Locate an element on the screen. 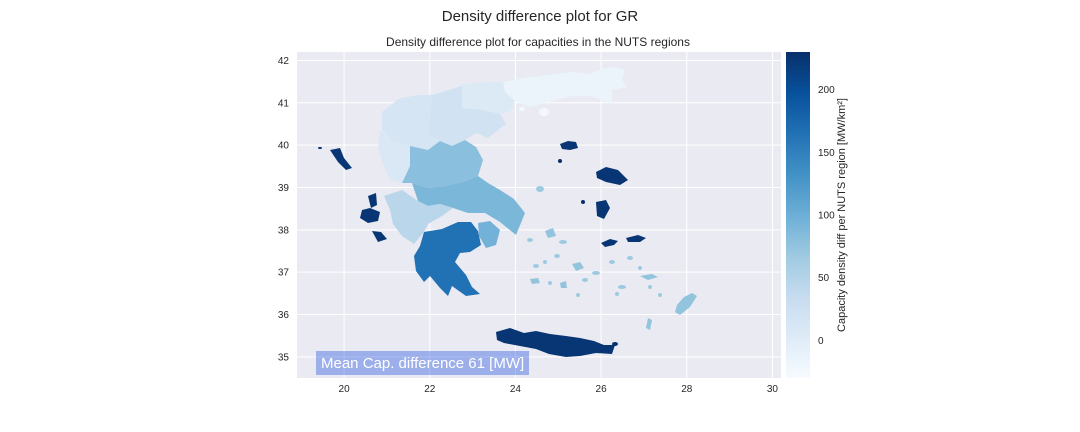  small-islets-light is located at coordinates (534, 111).